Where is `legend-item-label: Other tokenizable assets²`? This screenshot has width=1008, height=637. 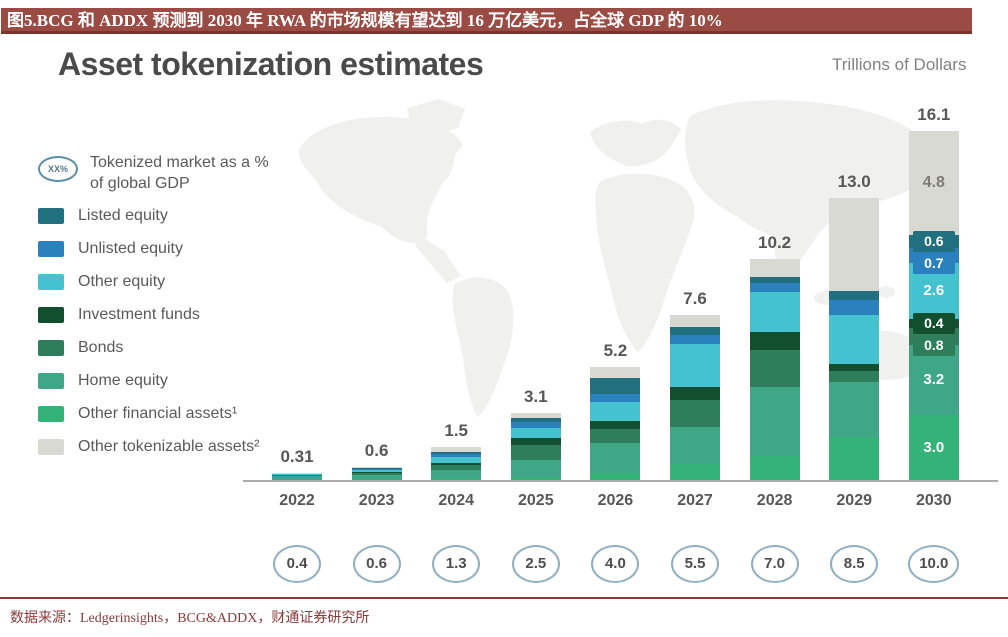
legend-item-label: Other tokenizable assets² is located at coordinates (169, 446).